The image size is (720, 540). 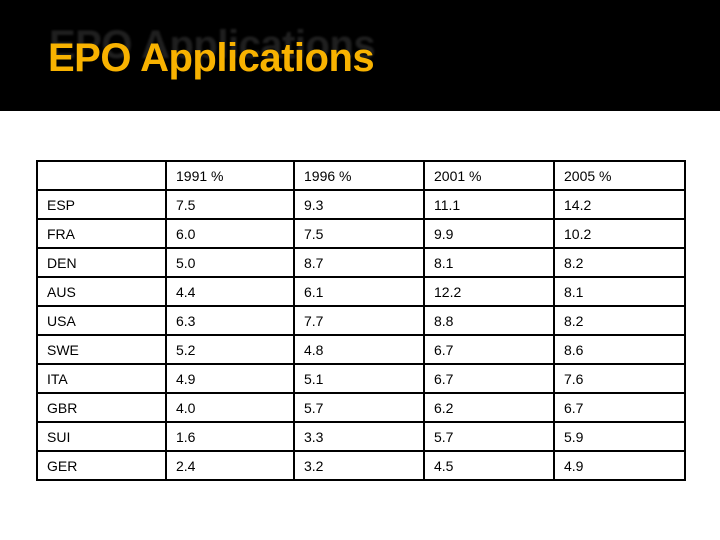 I want to click on row-label: SUI, so click(x=101, y=436).